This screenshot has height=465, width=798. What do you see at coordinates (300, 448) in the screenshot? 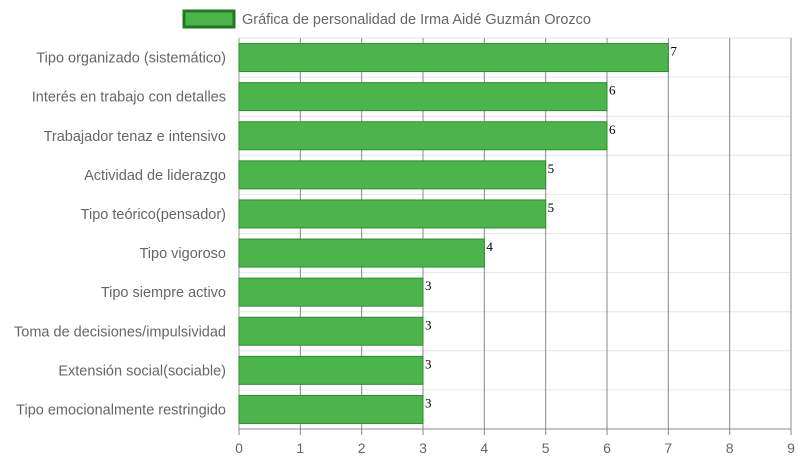
I see `tick-label: 1` at bounding box center [300, 448].